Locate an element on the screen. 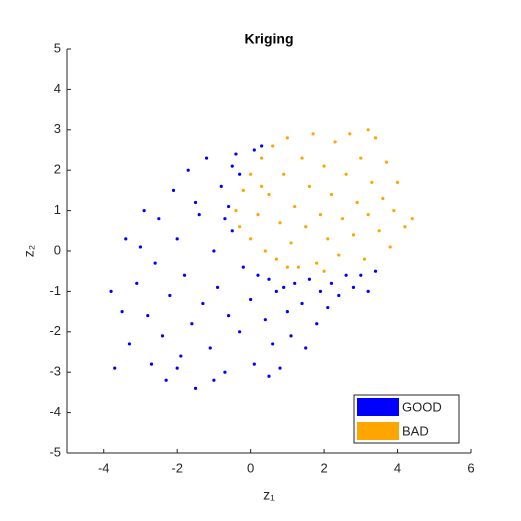  y-tick-label: 4 is located at coordinates (57, 88).